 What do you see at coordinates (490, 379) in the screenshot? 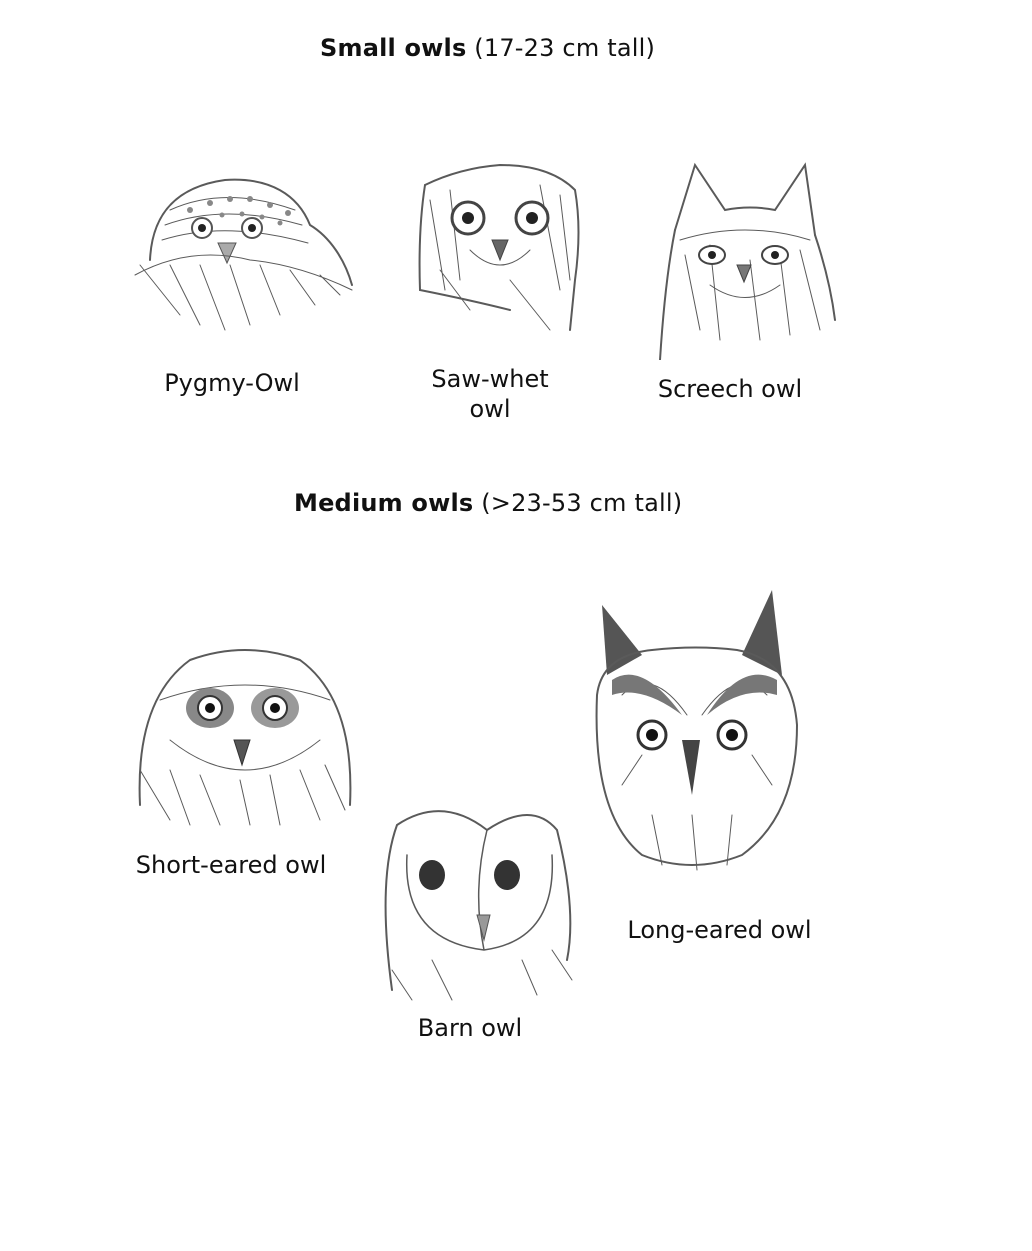
I see `saw-whet-owl-label-line1: Saw-whet` at bounding box center [490, 379].